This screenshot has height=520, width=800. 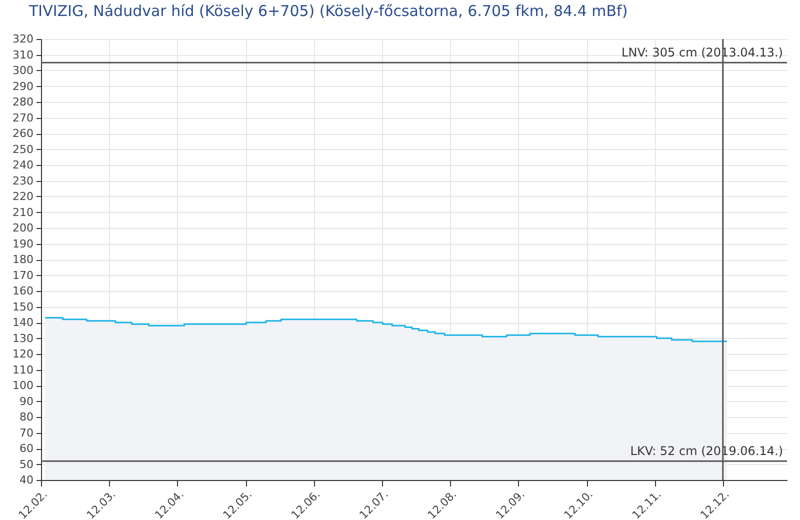 I want to click on y-tick-label: 300, so click(x=23, y=70).